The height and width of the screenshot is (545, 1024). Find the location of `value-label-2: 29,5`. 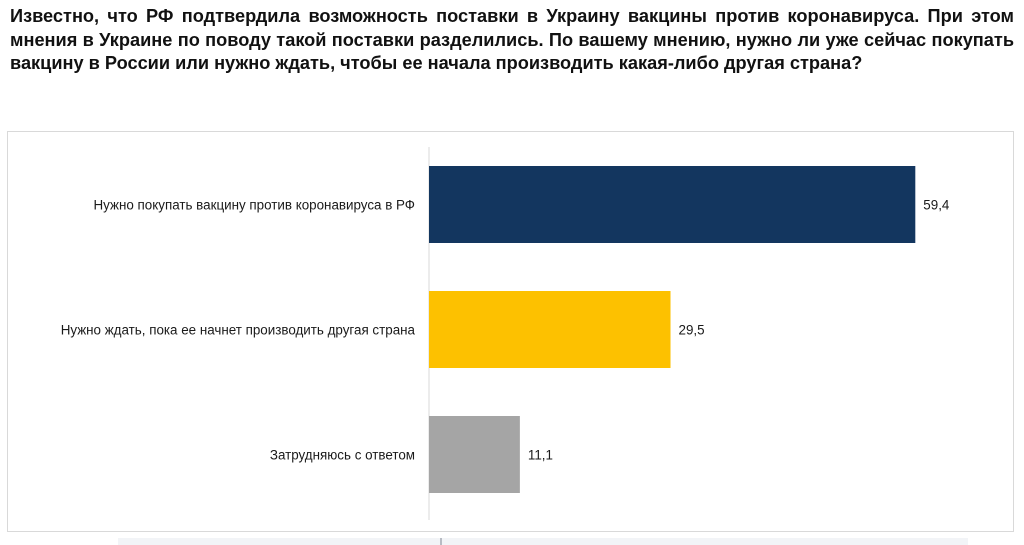

value-label-2: 29,5 is located at coordinates (692, 330).